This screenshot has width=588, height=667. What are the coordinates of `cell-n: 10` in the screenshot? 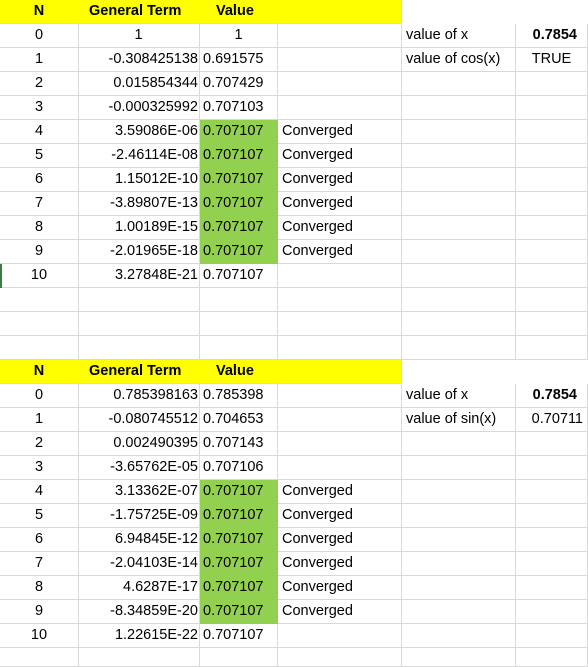 It's located at (39, 276).